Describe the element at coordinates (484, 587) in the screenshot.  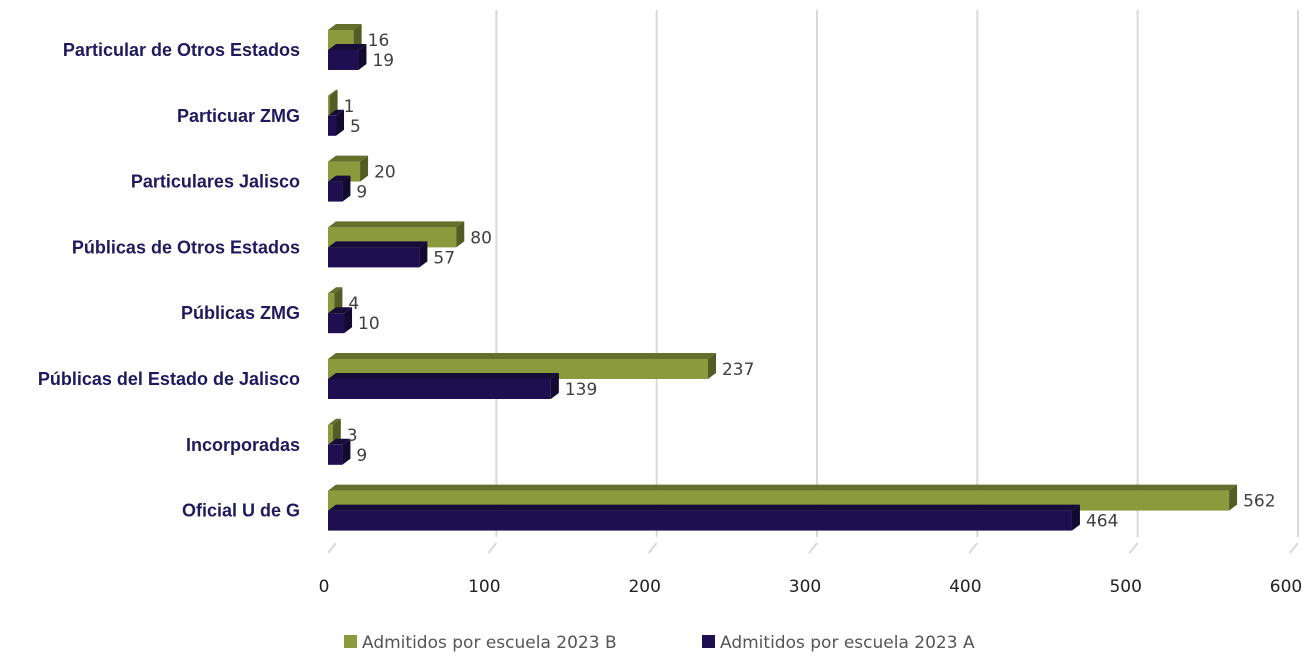
I see `x-tick-label: 100` at that location.